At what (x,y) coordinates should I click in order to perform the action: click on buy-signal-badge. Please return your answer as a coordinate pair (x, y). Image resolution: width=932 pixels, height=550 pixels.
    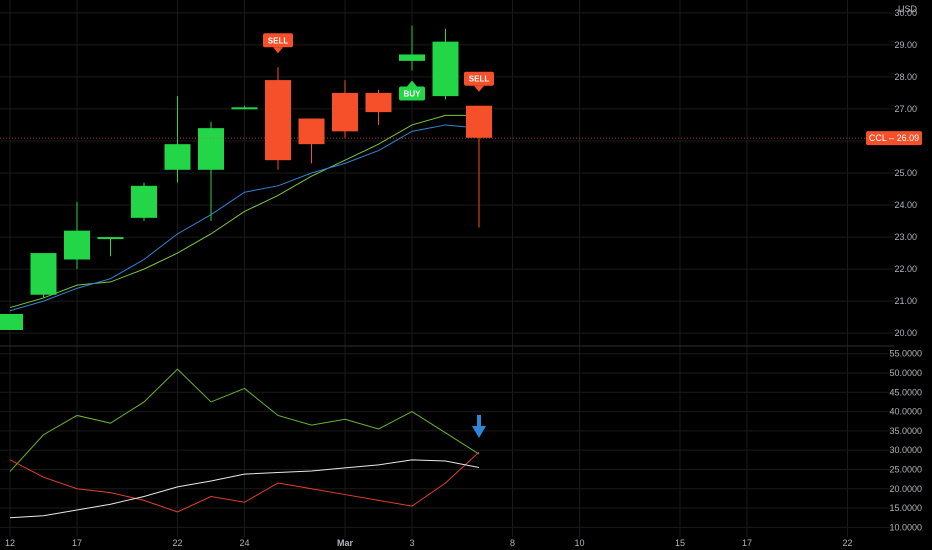
    Looking at the image, I should click on (412, 93).